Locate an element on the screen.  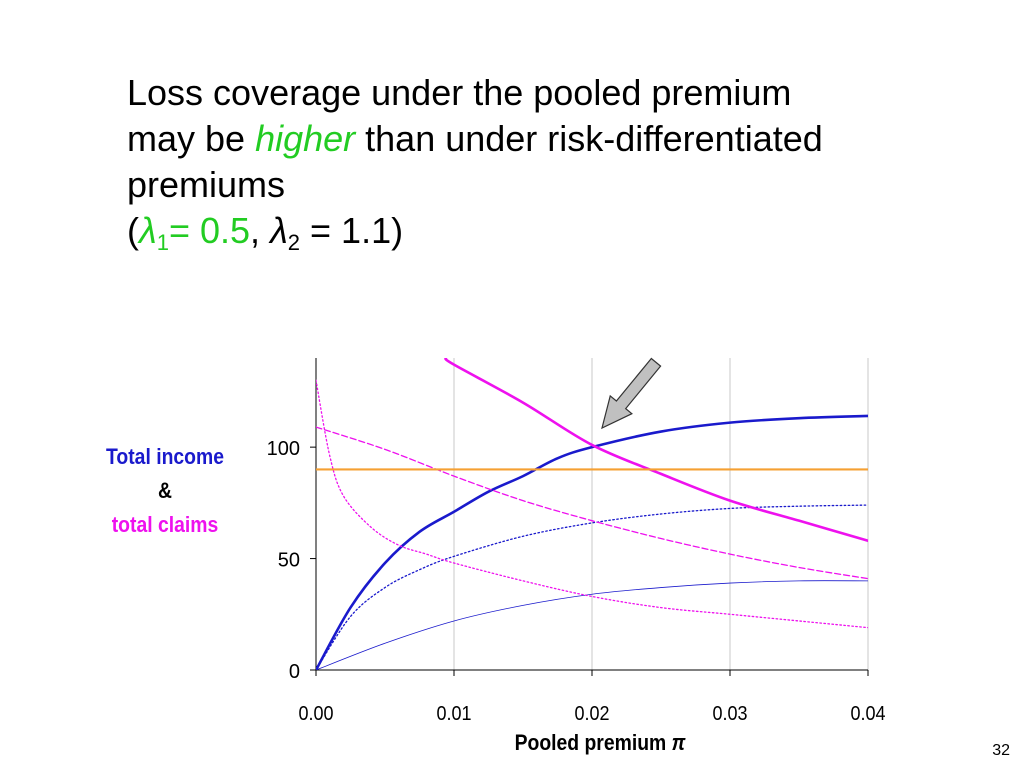
title-line-1: Loss coverage under the pooled premium is located at coordinates (459, 92).